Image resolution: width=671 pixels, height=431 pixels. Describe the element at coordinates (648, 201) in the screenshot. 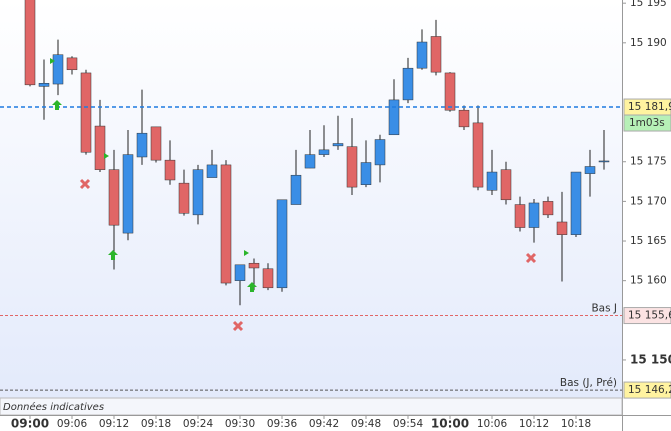

I see `y-tick-label: 15 170` at that location.